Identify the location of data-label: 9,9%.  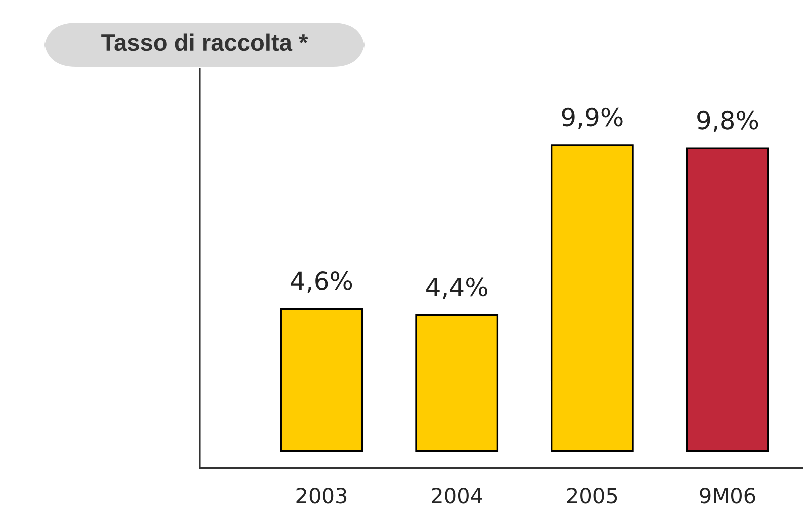
(592, 119).